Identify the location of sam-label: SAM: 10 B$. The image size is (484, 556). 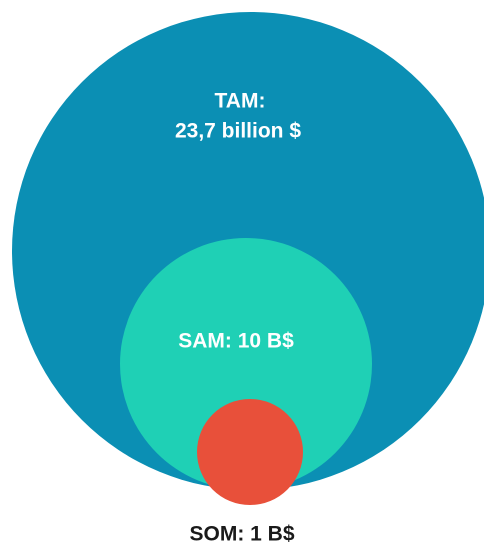
(236, 341).